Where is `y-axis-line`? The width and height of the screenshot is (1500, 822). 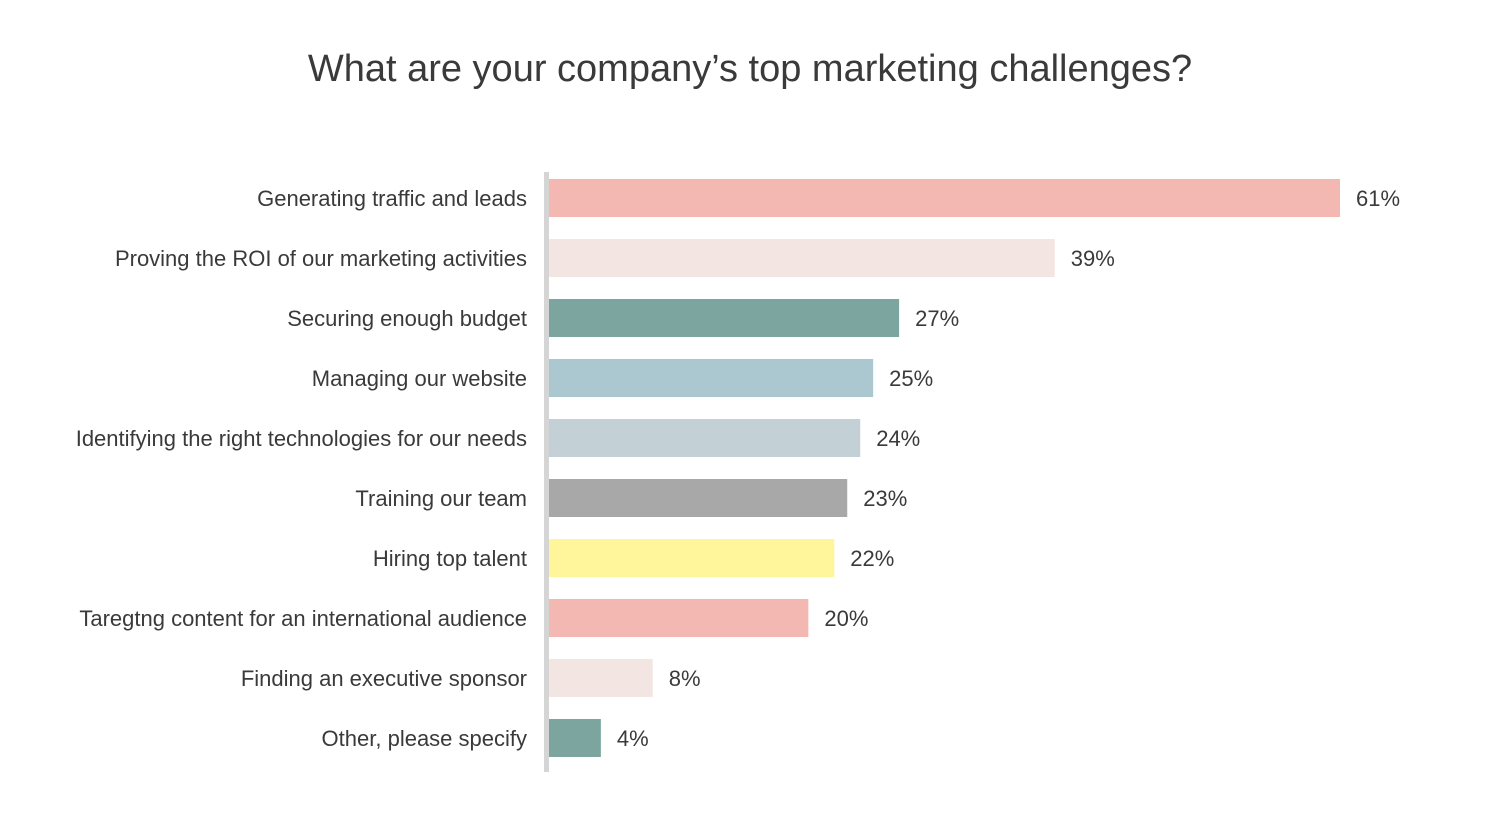 y-axis-line is located at coordinates (546, 472).